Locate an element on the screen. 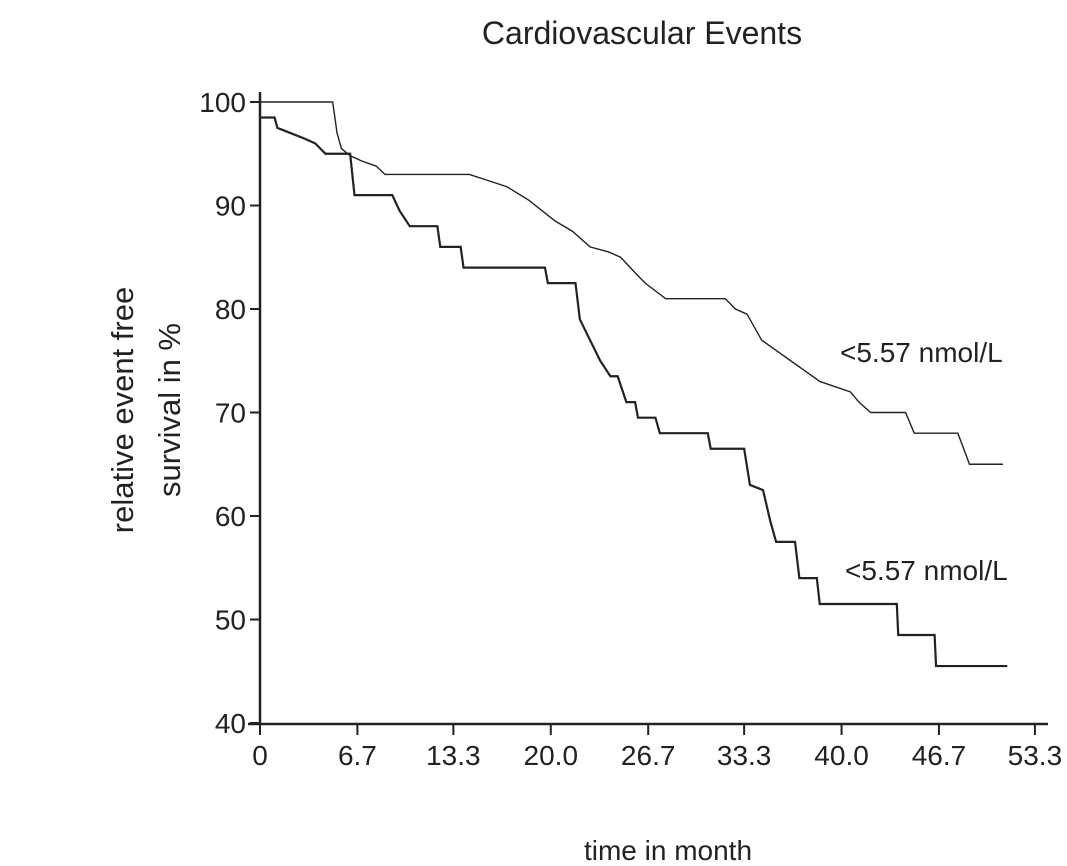 This screenshot has width=1067, height=866. chart-title: Cardiovascular Events is located at coordinates (642, 33).